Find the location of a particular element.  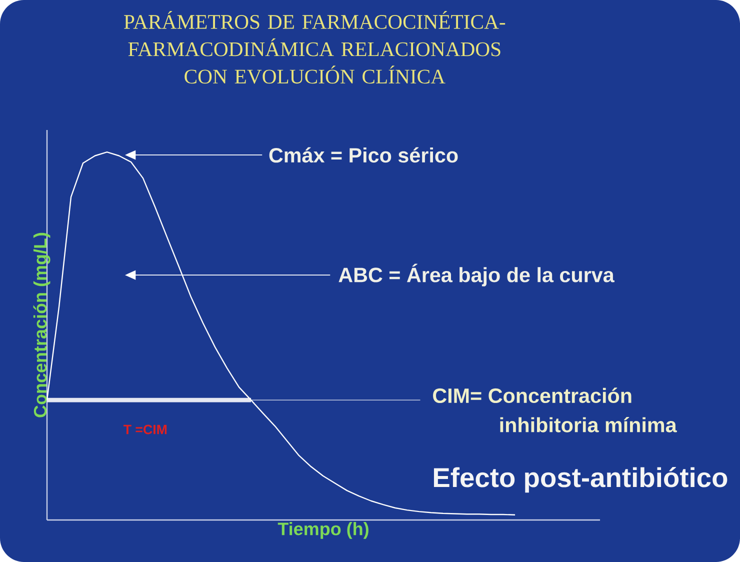

x-axis-title: Tiempo (h) is located at coordinates (323, 530).